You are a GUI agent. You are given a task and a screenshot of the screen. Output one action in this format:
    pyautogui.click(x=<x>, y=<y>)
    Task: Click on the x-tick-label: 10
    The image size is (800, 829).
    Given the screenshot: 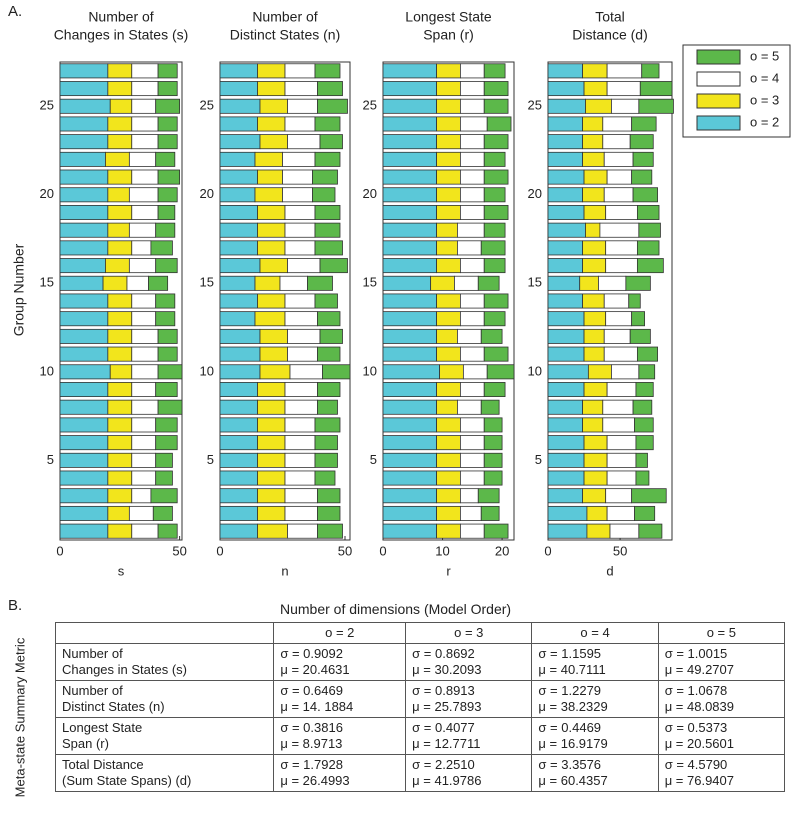 What is the action you would take?
    pyautogui.click(x=442, y=550)
    